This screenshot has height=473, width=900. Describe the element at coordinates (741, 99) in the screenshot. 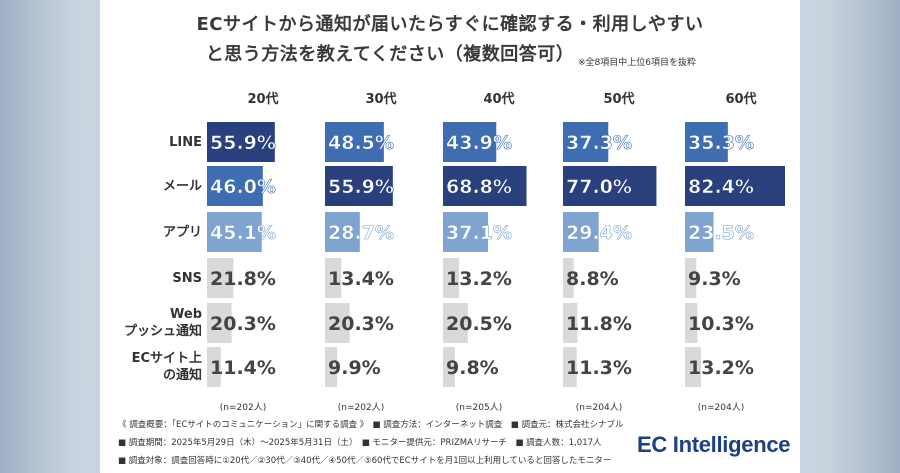

I see `panel-label-5: 60代` at that location.